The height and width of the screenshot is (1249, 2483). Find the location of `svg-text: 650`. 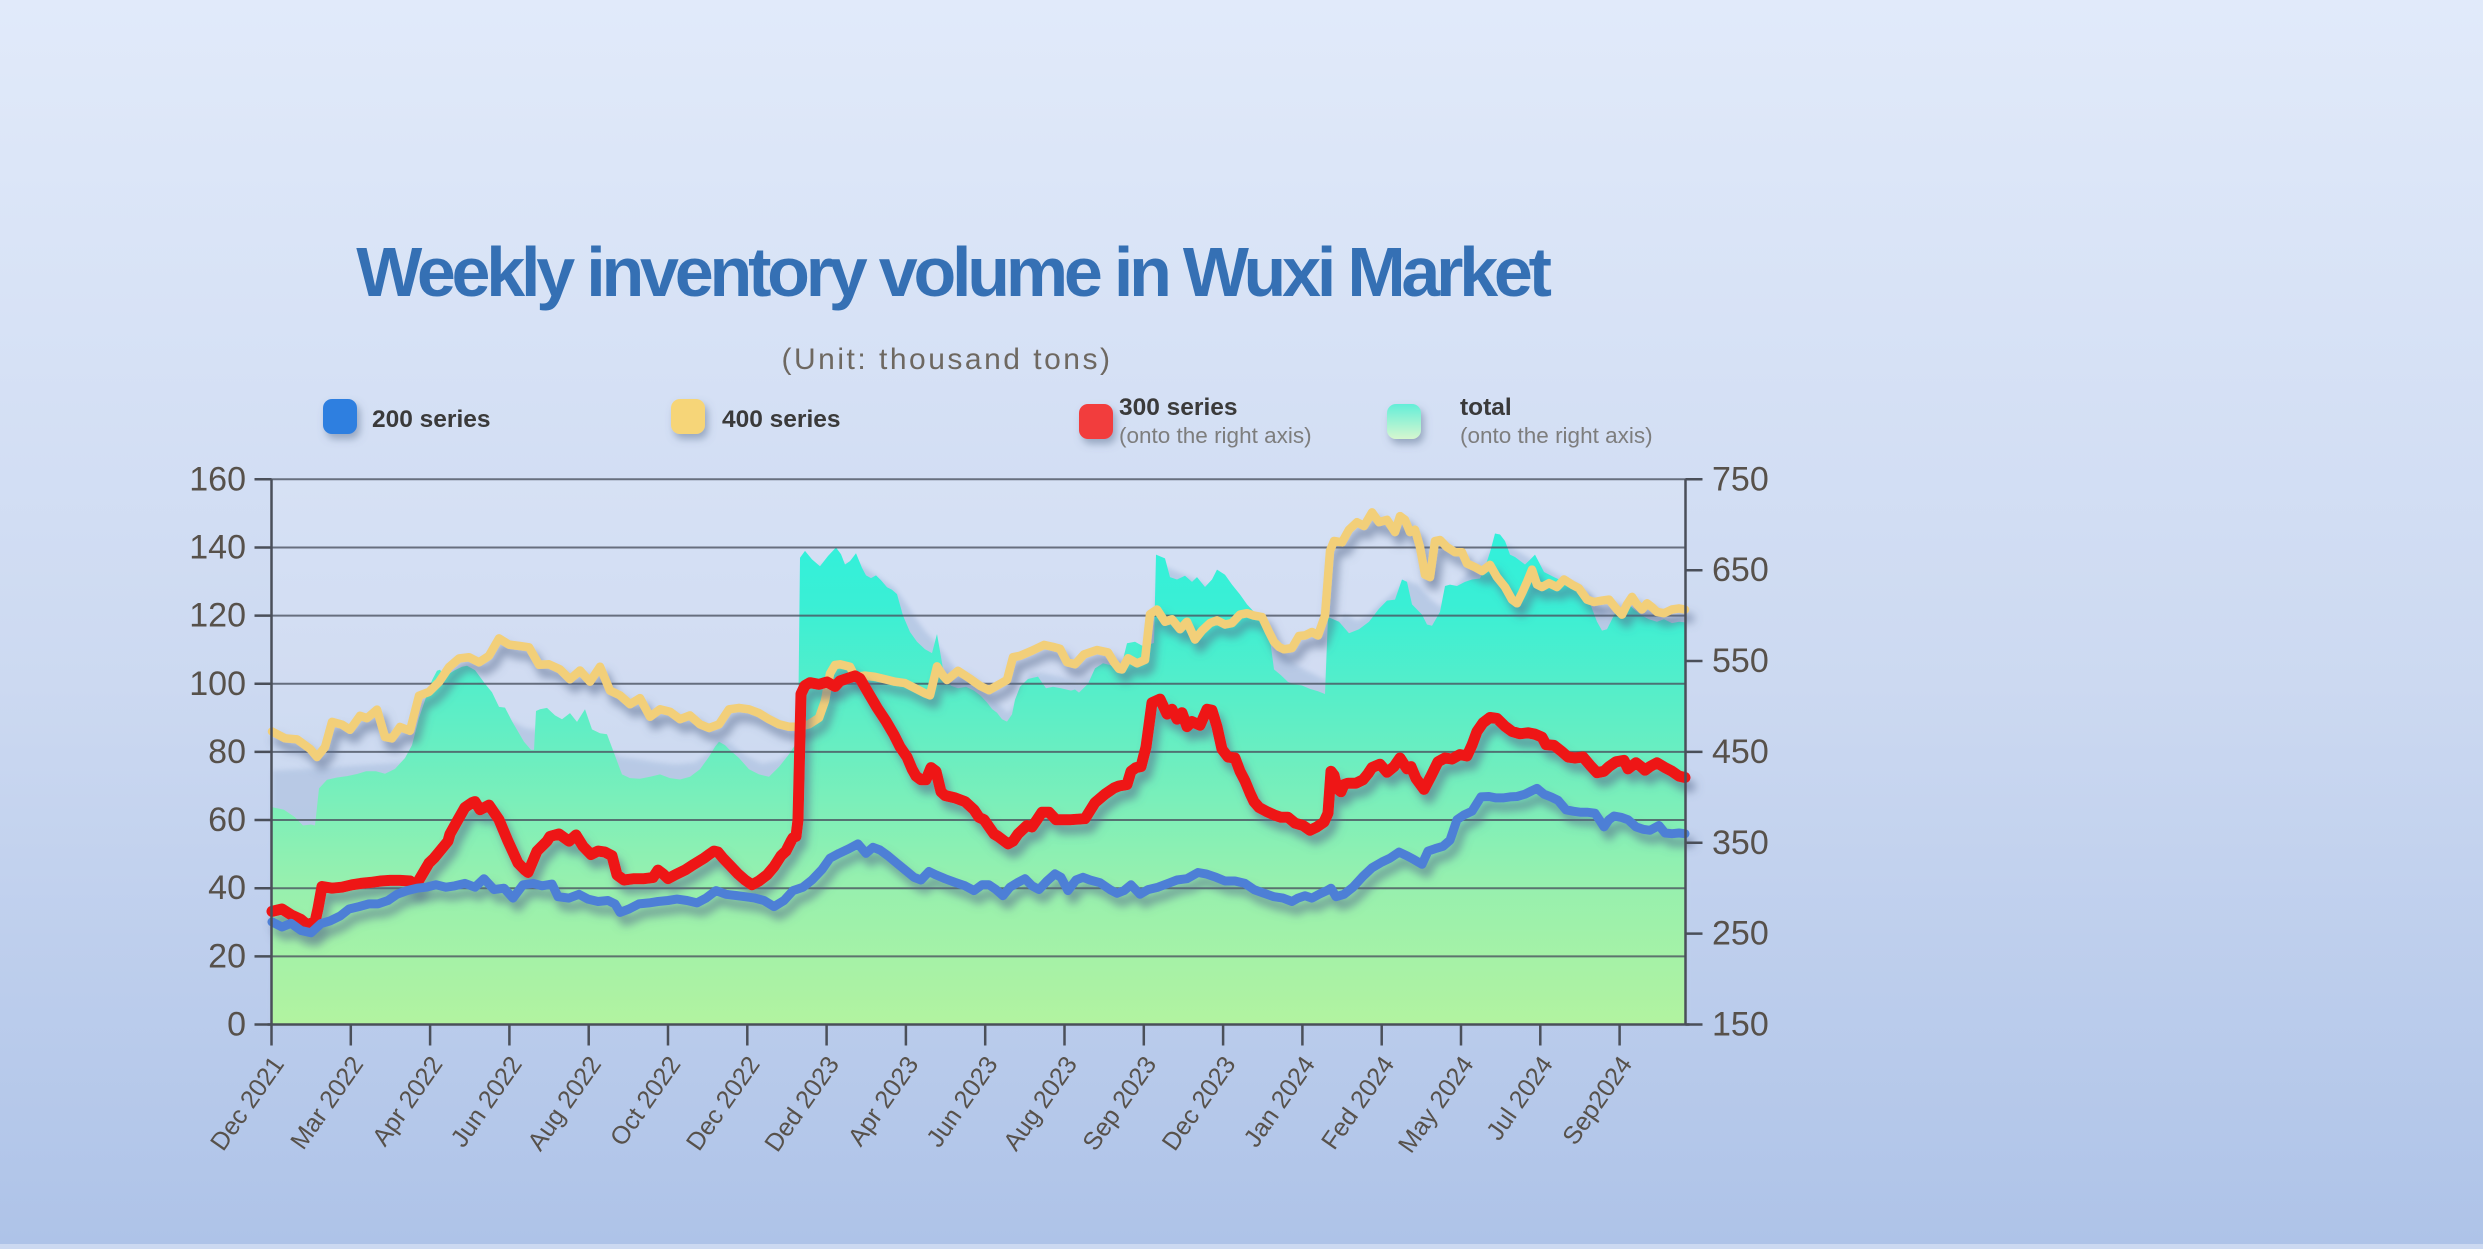

svg-text: 650 is located at coordinates (1740, 570).